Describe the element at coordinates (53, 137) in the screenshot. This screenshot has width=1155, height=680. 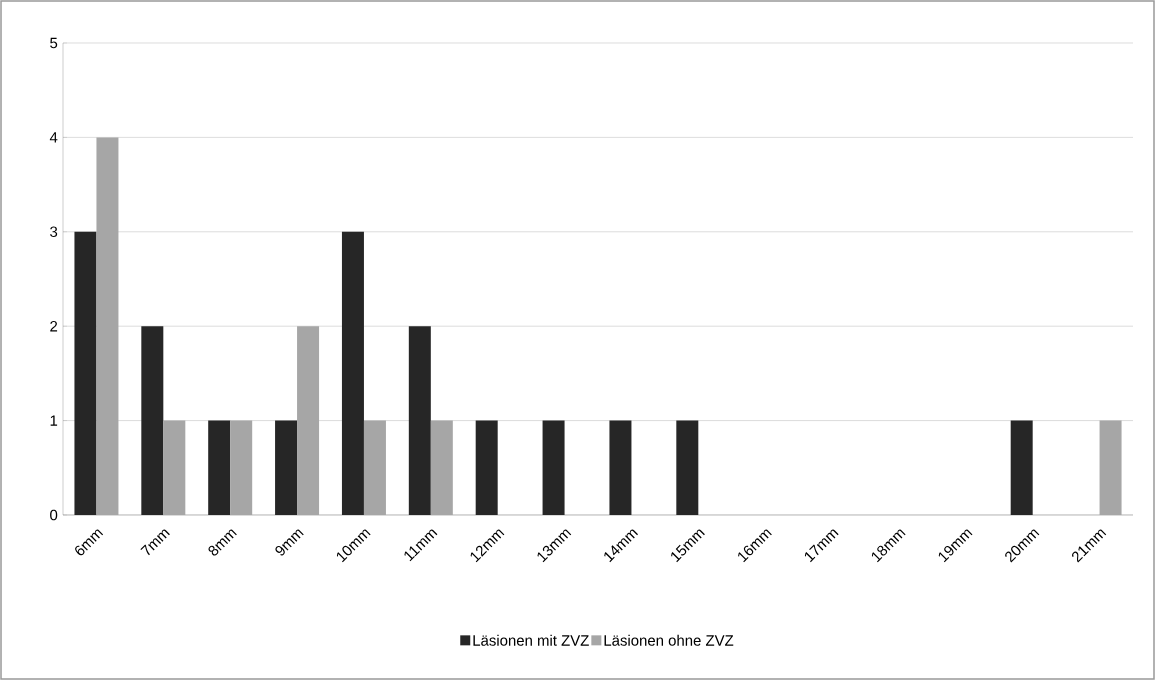
I see `y-tick-label: 4` at that location.